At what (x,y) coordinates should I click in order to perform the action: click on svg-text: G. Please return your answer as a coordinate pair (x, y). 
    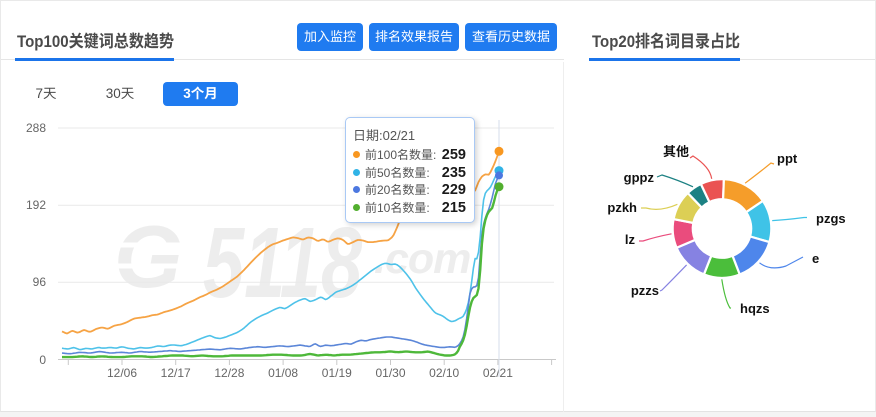
    Looking at the image, I should click on (148, 256).